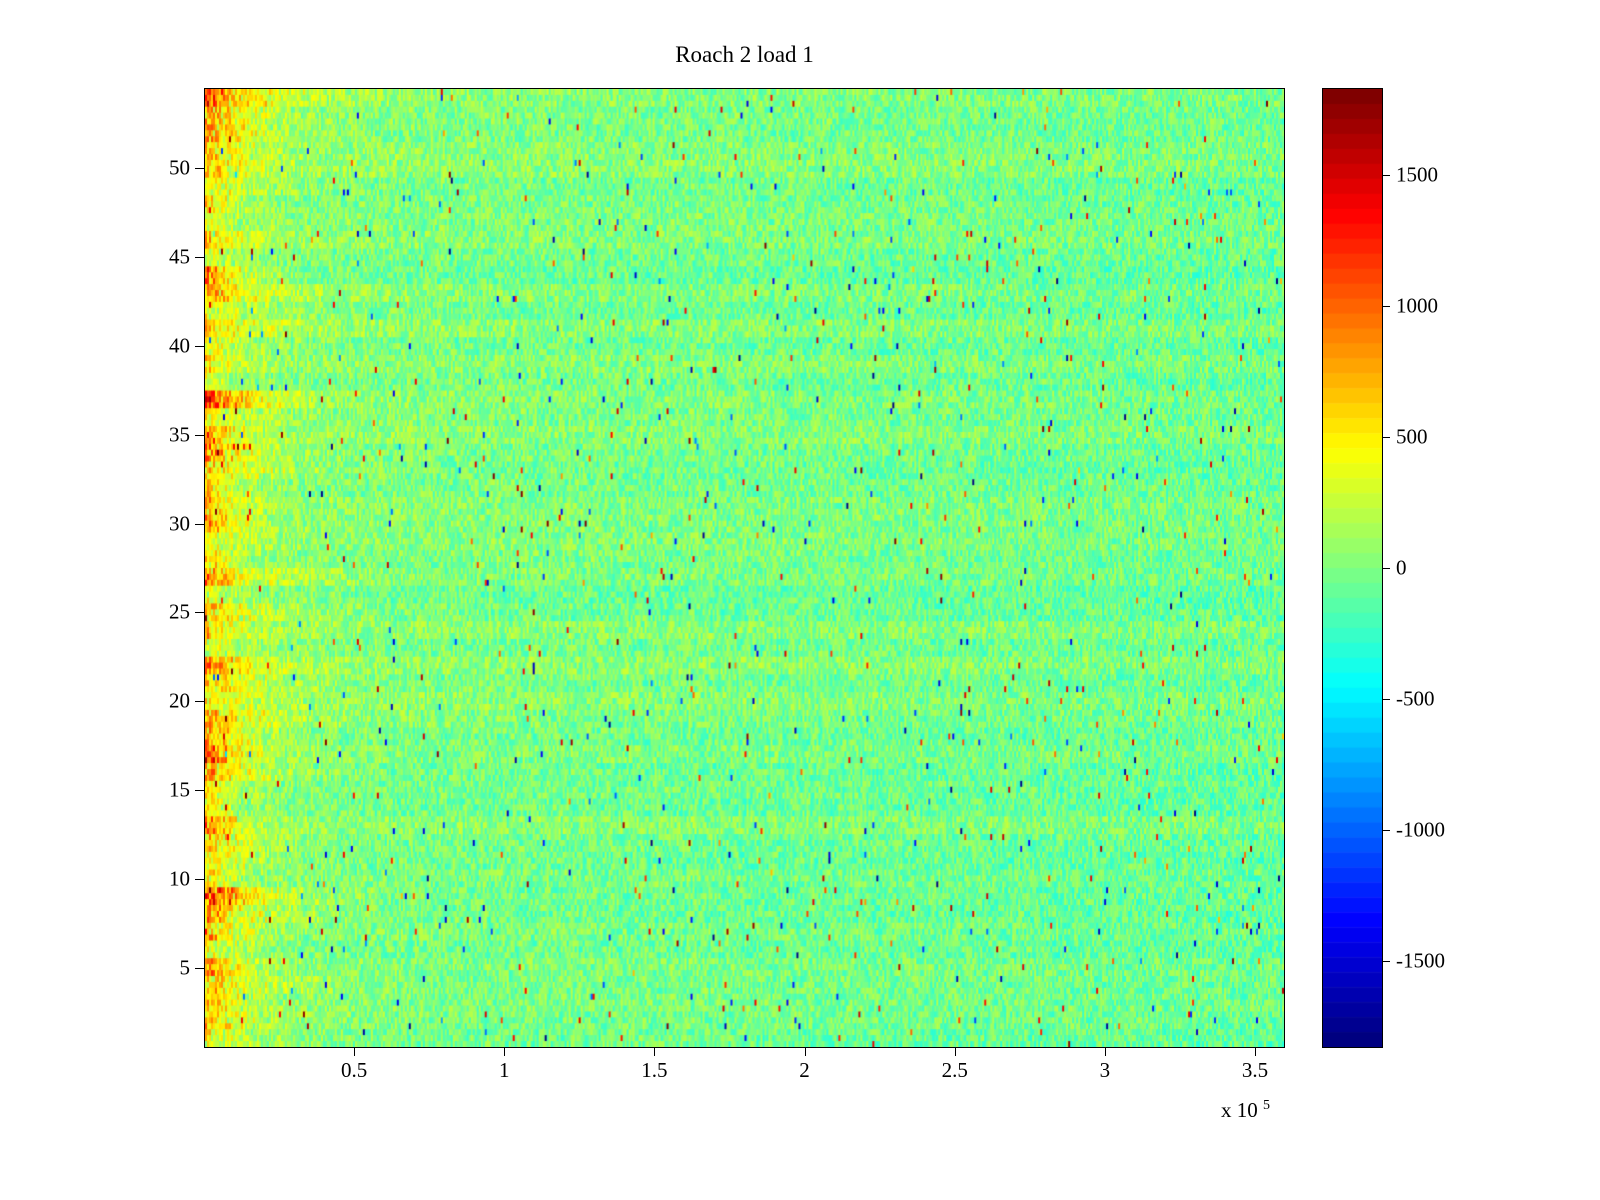  What do you see at coordinates (1255, 1070) in the screenshot?
I see `x-tick-label: 3.5` at bounding box center [1255, 1070].